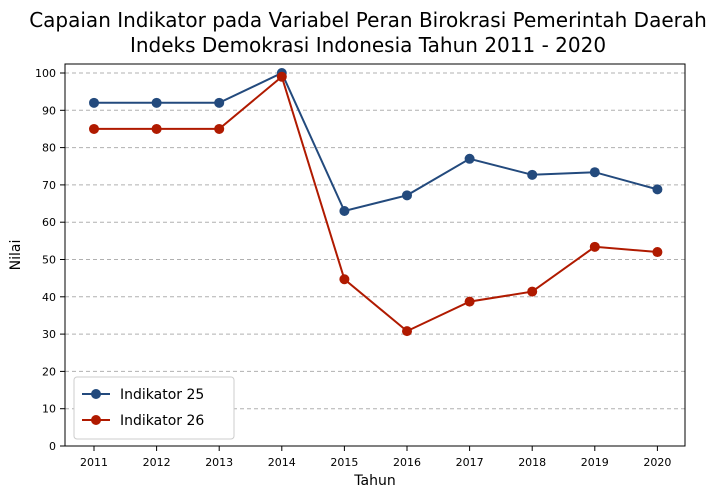 This screenshot has height=499, width=724. Describe the element at coordinates (657, 252) in the screenshot. I see `point-indikator-26-2020` at that location.